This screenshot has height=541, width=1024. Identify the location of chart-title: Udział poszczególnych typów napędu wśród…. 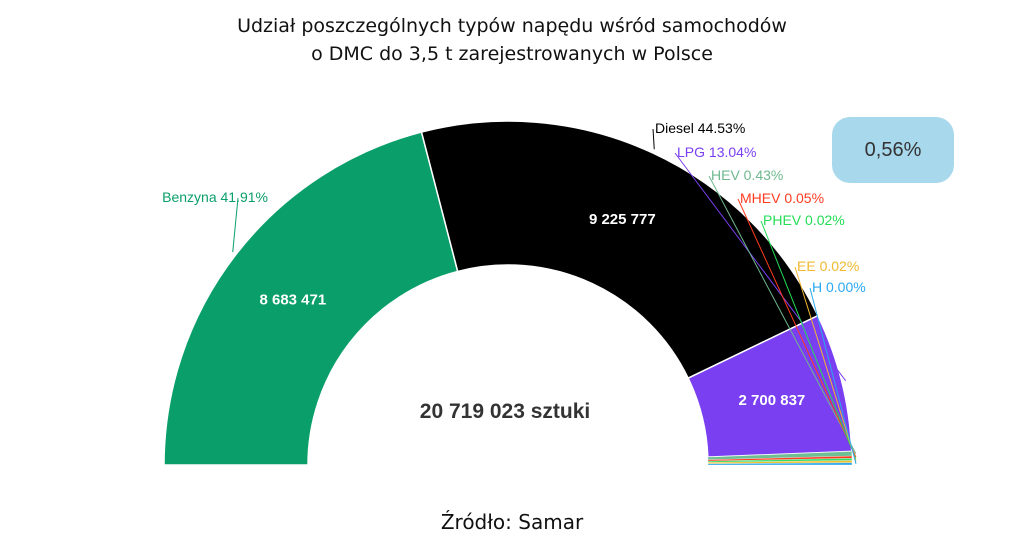
(512, 40).